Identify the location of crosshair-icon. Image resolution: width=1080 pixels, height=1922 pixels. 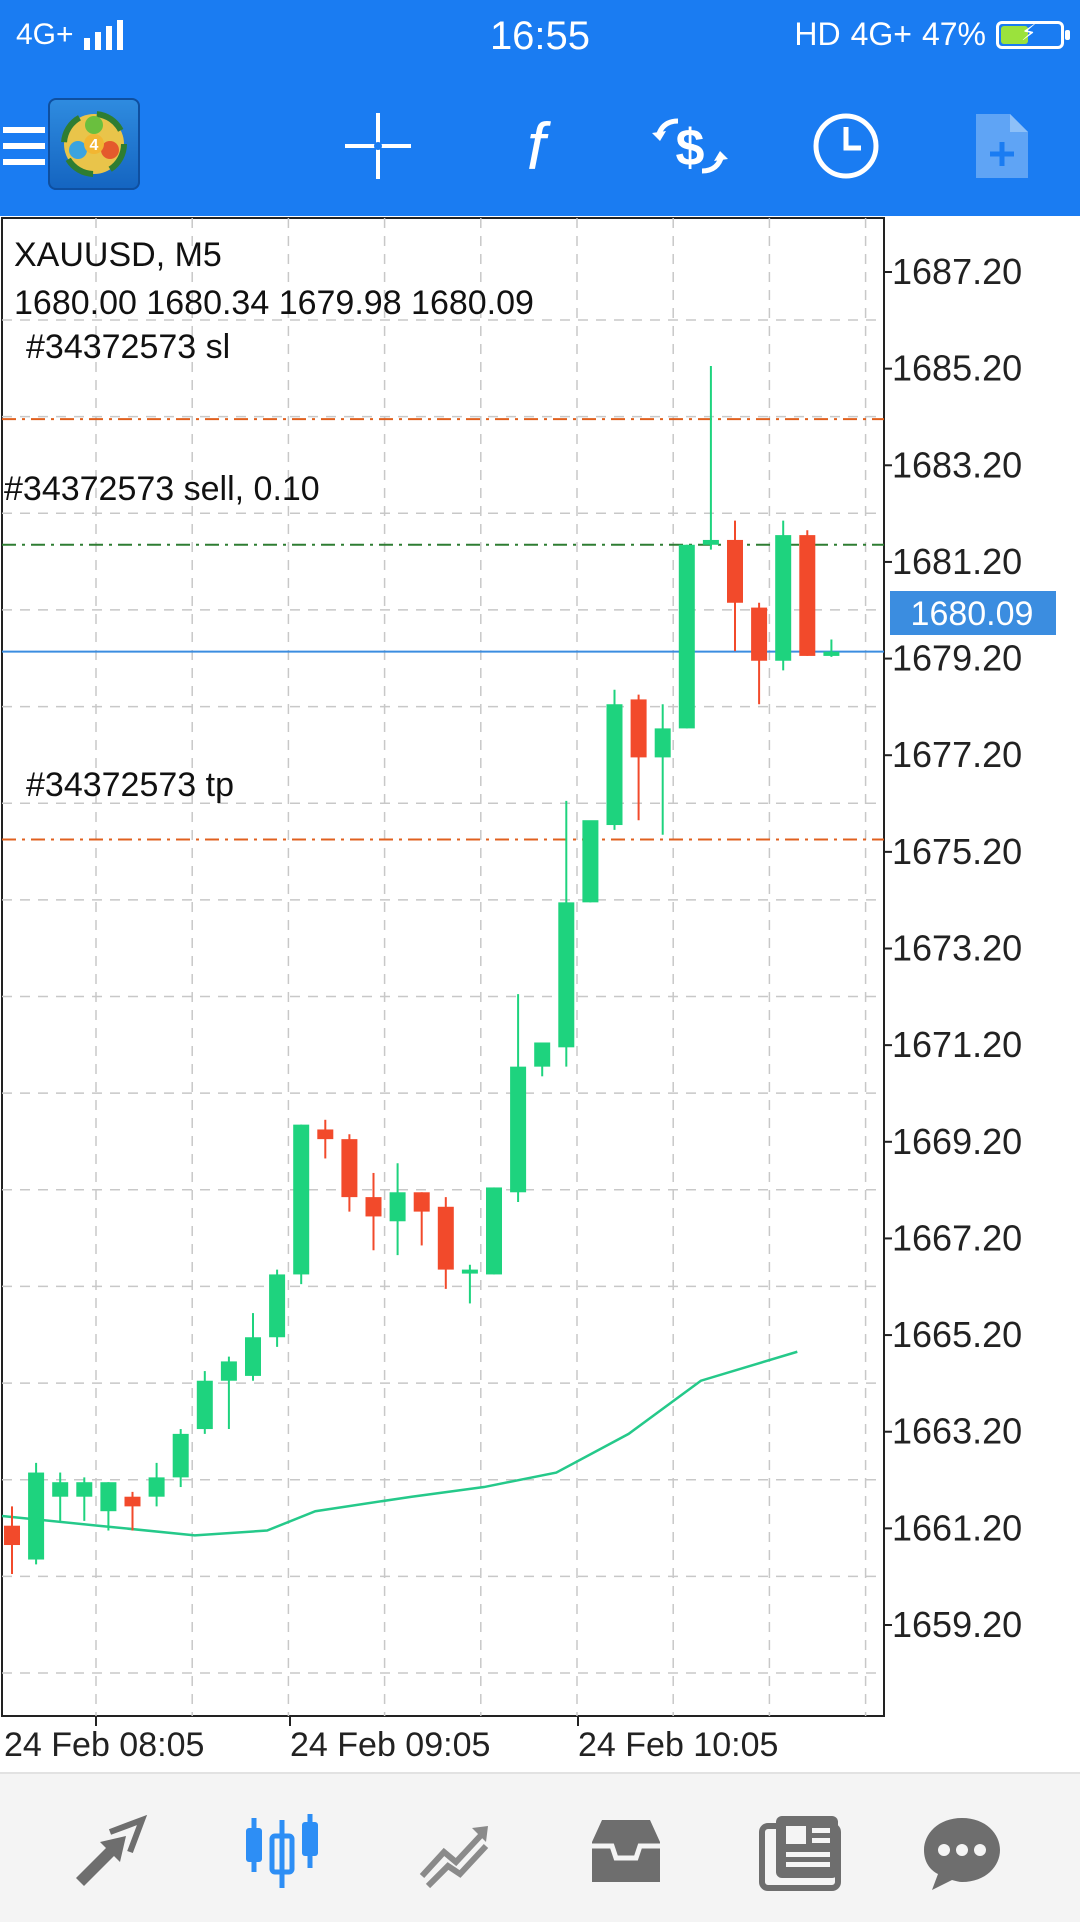
(378, 146).